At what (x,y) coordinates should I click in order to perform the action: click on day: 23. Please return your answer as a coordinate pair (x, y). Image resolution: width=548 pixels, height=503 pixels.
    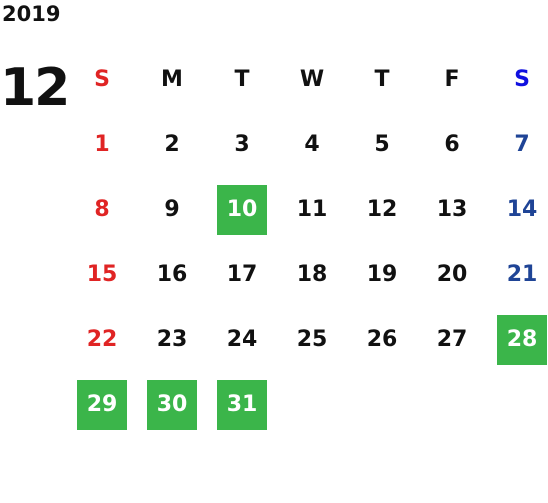
    Looking at the image, I should click on (172, 339).